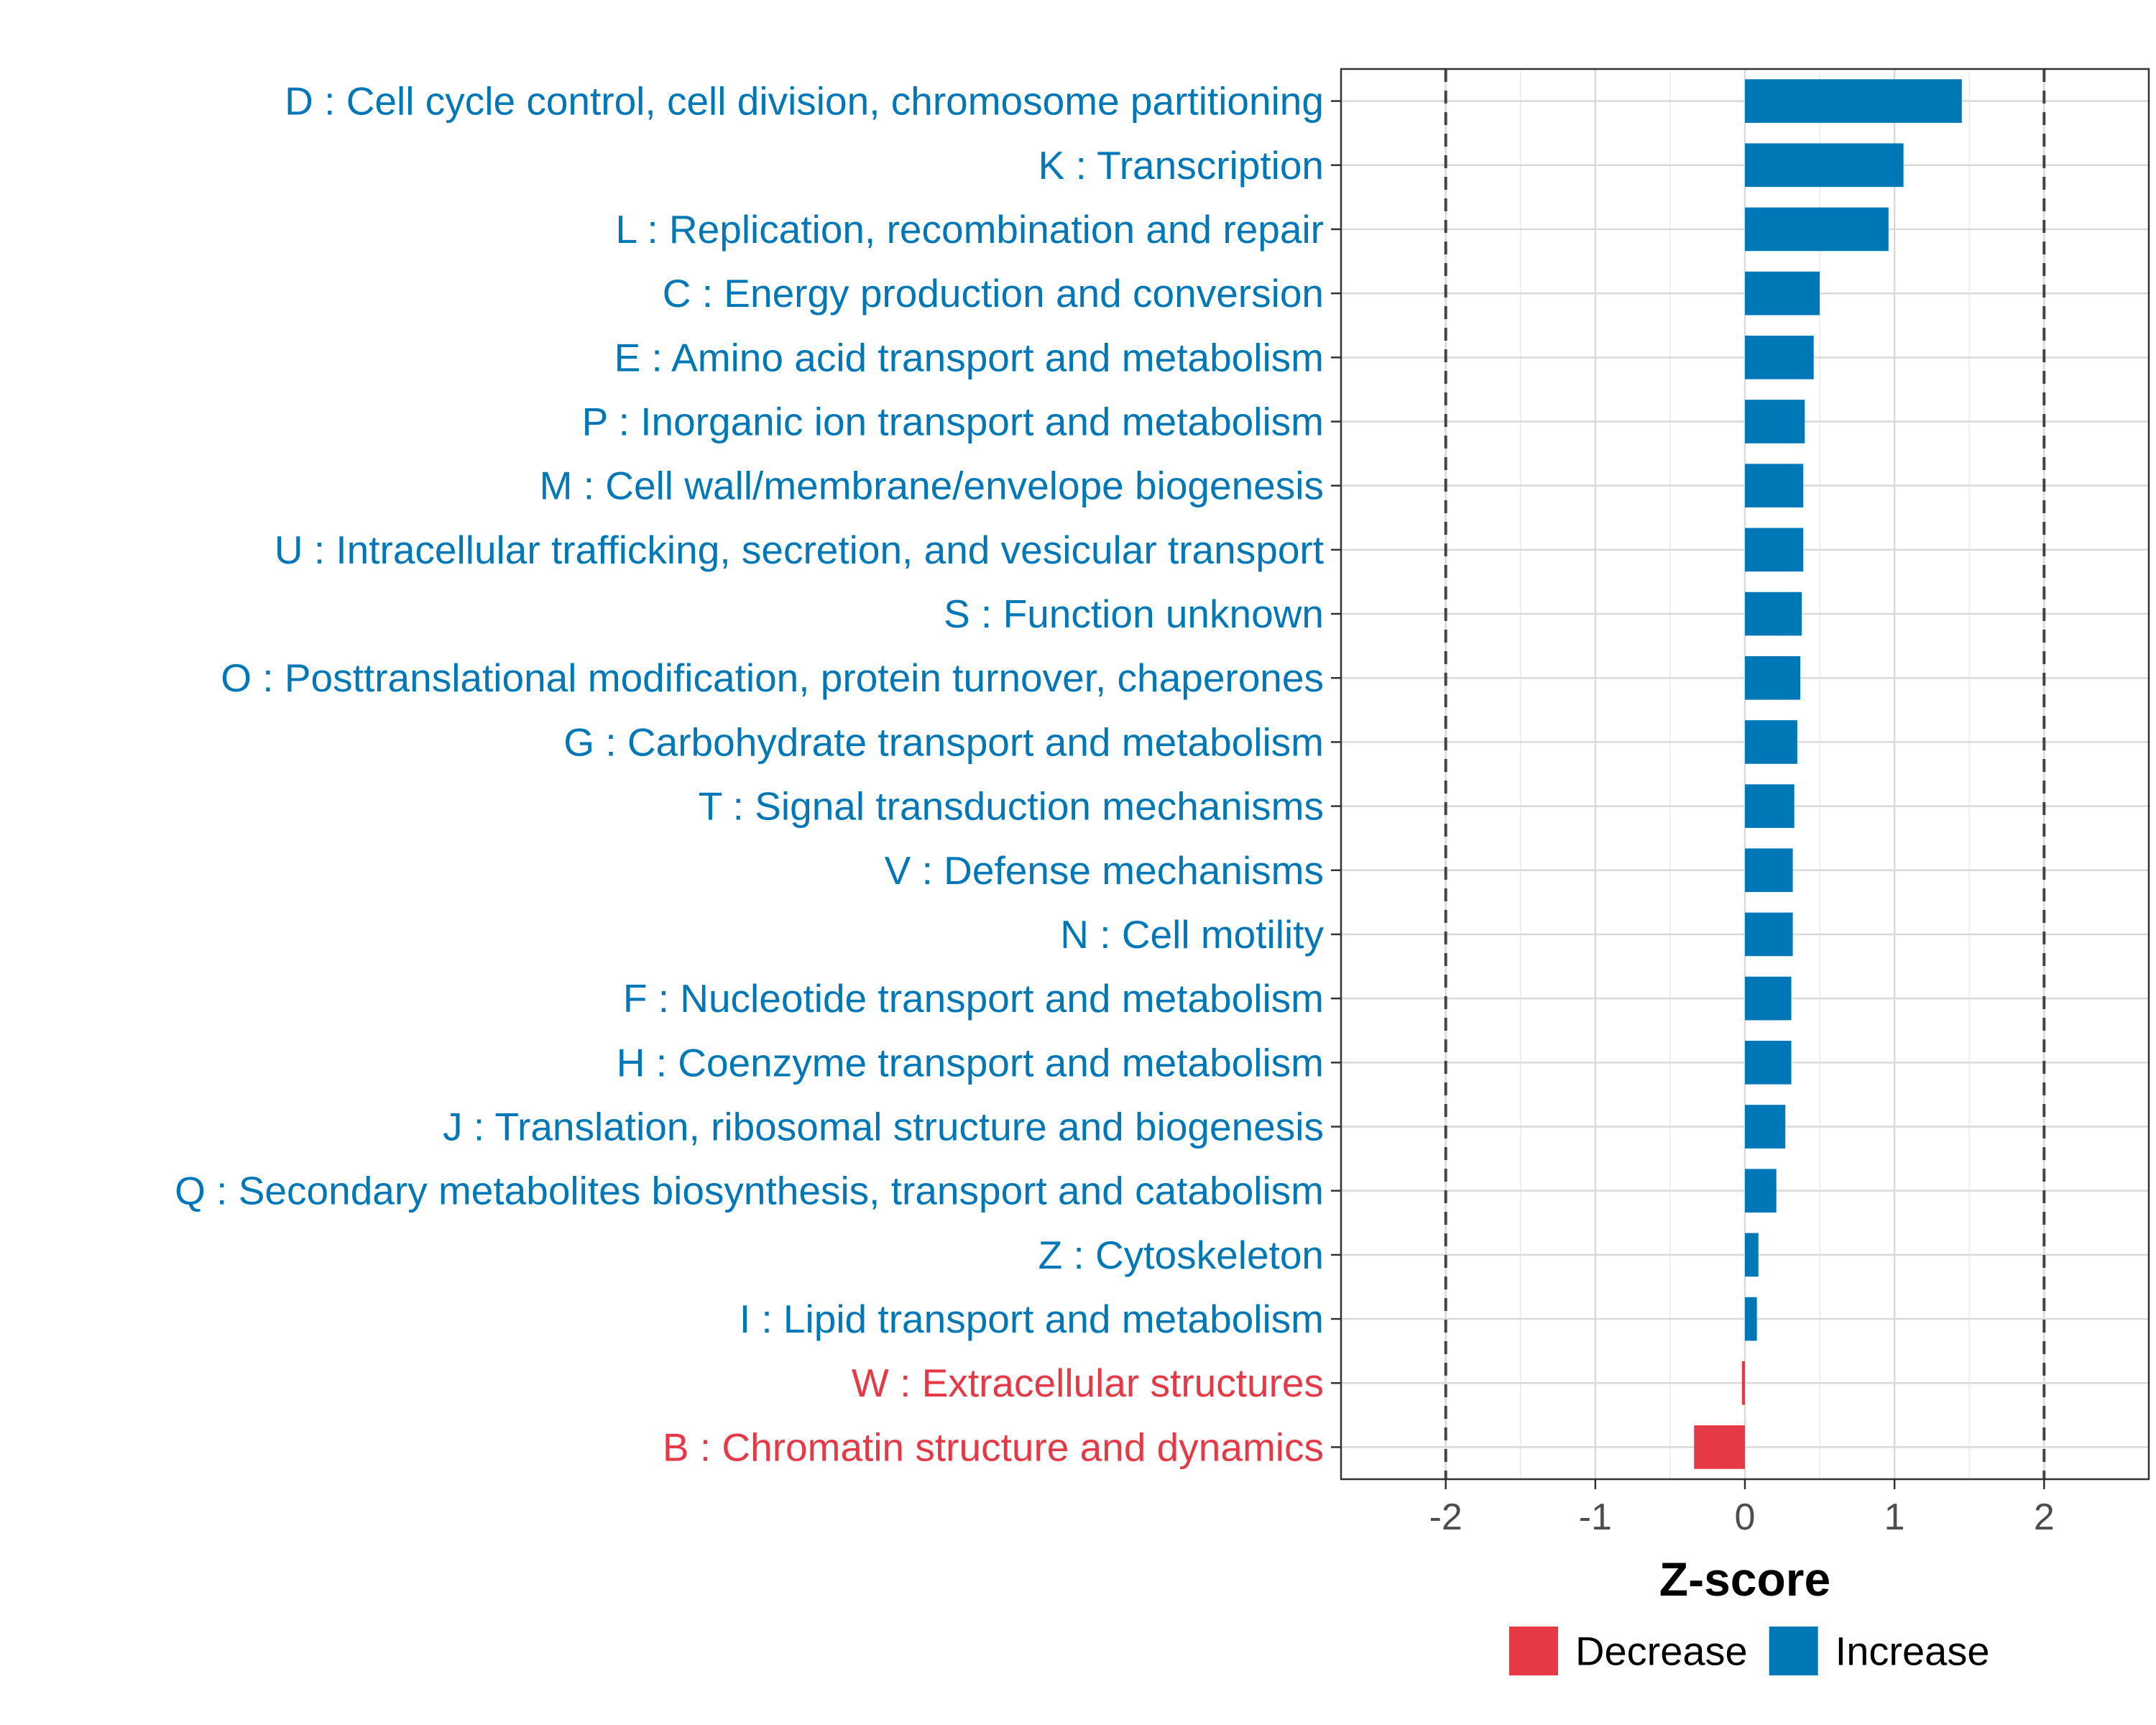 The width and height of the screenshot is (2156, 1725). What do you see at coordinates (994, 1447) in the screenshot?
I see `category-label: B : Chromatin structure and dynamics` at bounding box center [994, 1447].